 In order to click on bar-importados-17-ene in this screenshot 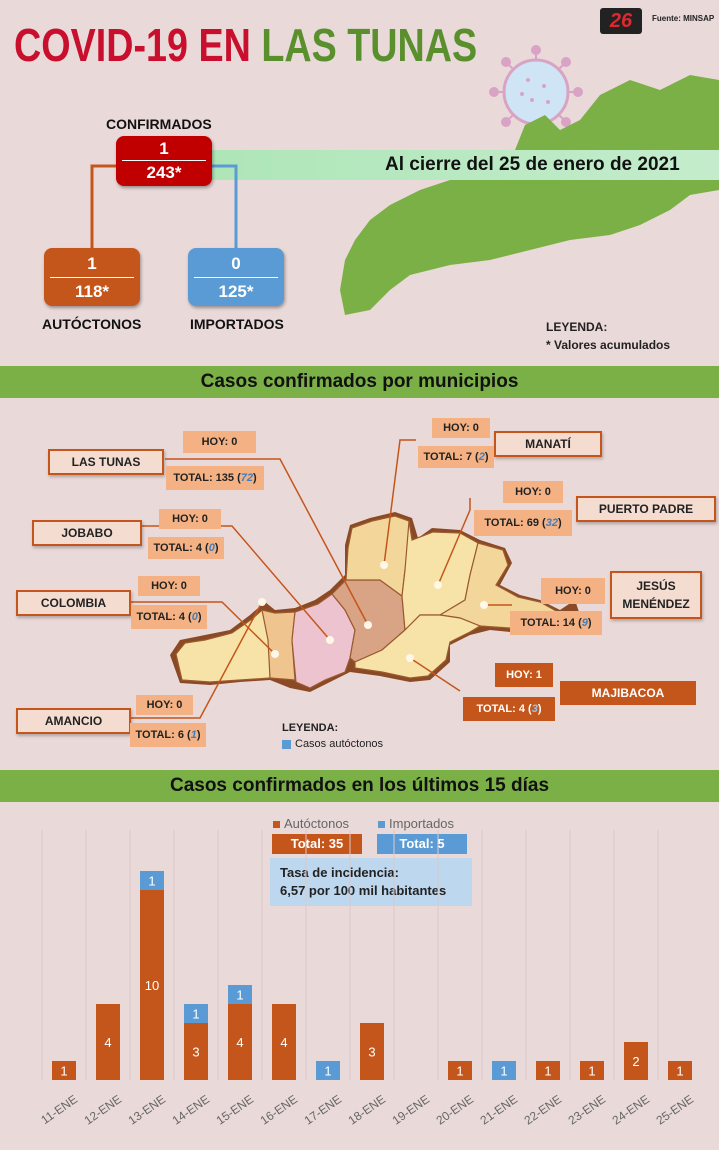, I will do `click(328, 1070)`.